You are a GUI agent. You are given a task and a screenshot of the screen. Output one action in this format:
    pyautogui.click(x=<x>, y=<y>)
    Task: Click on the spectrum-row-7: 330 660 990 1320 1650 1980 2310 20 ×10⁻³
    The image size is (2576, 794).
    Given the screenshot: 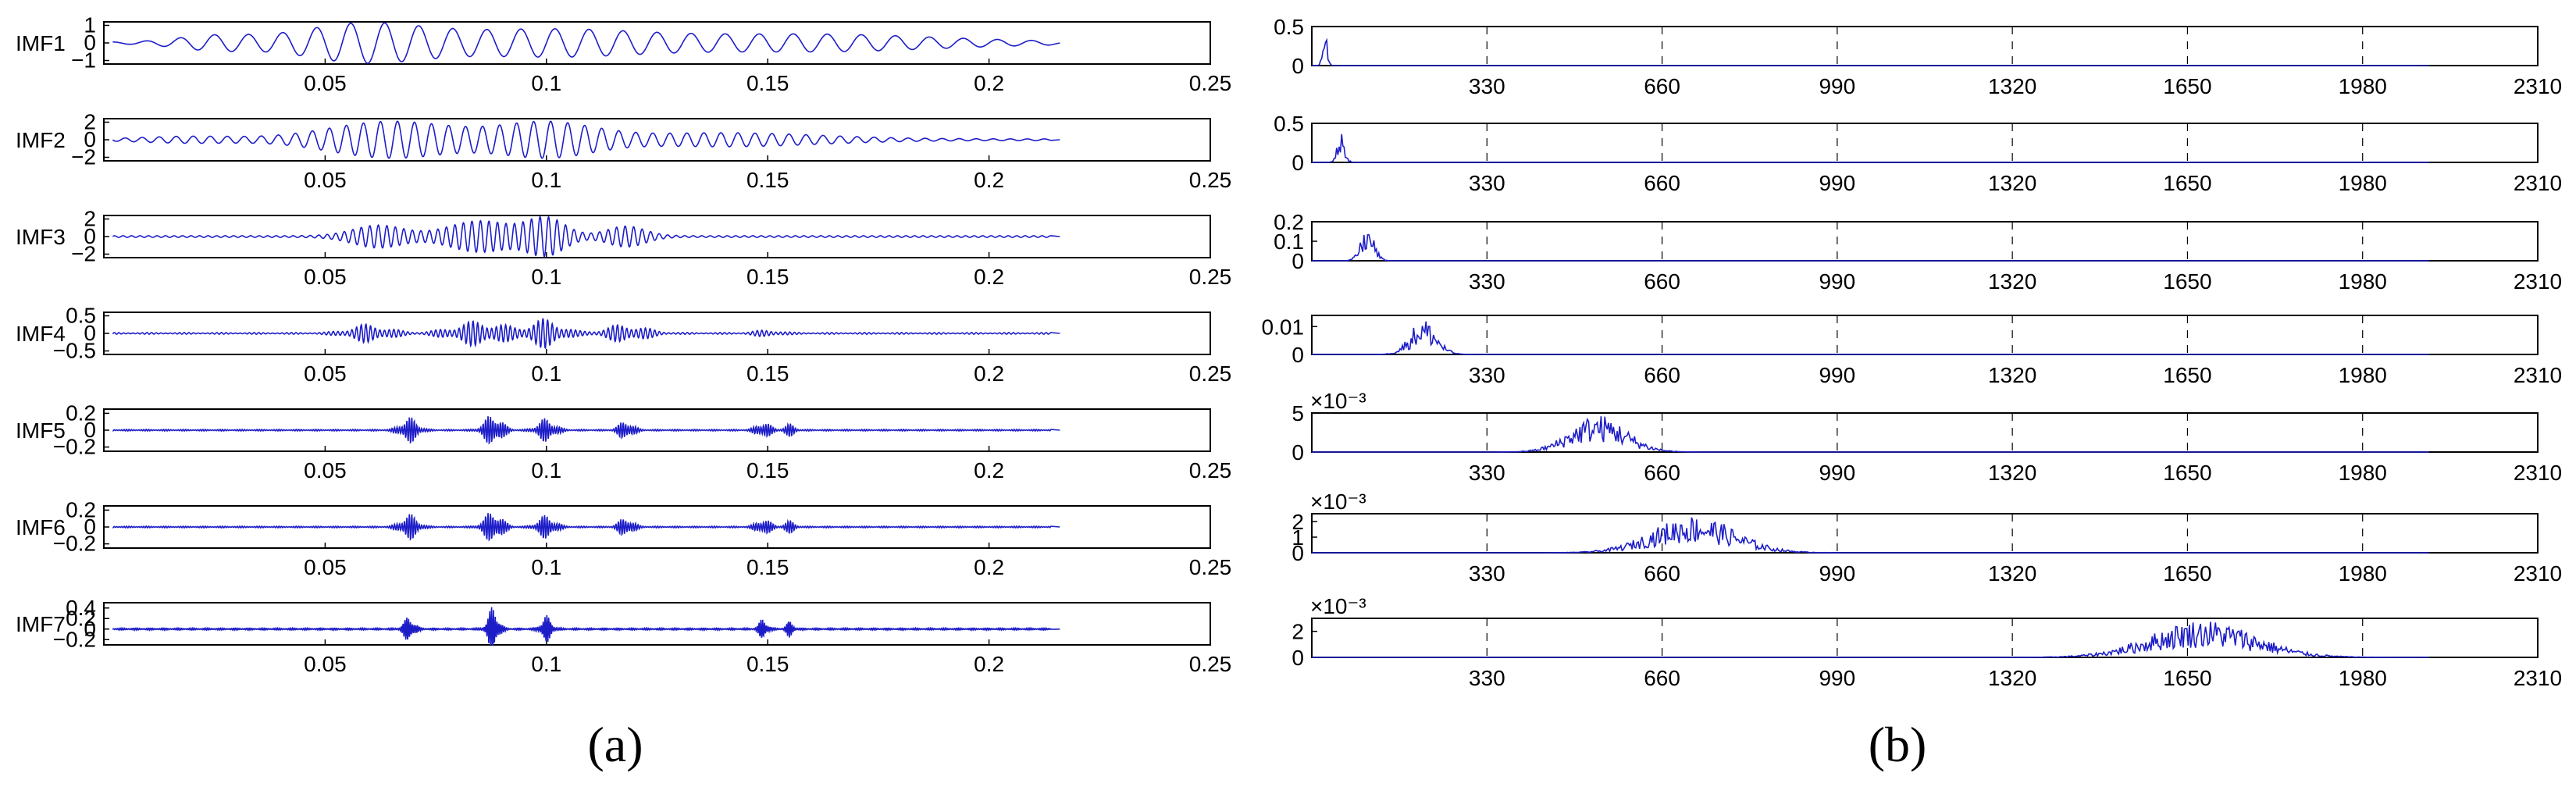 What is the action you would take?
    pyautogui.click(x=1927, y=642)
    